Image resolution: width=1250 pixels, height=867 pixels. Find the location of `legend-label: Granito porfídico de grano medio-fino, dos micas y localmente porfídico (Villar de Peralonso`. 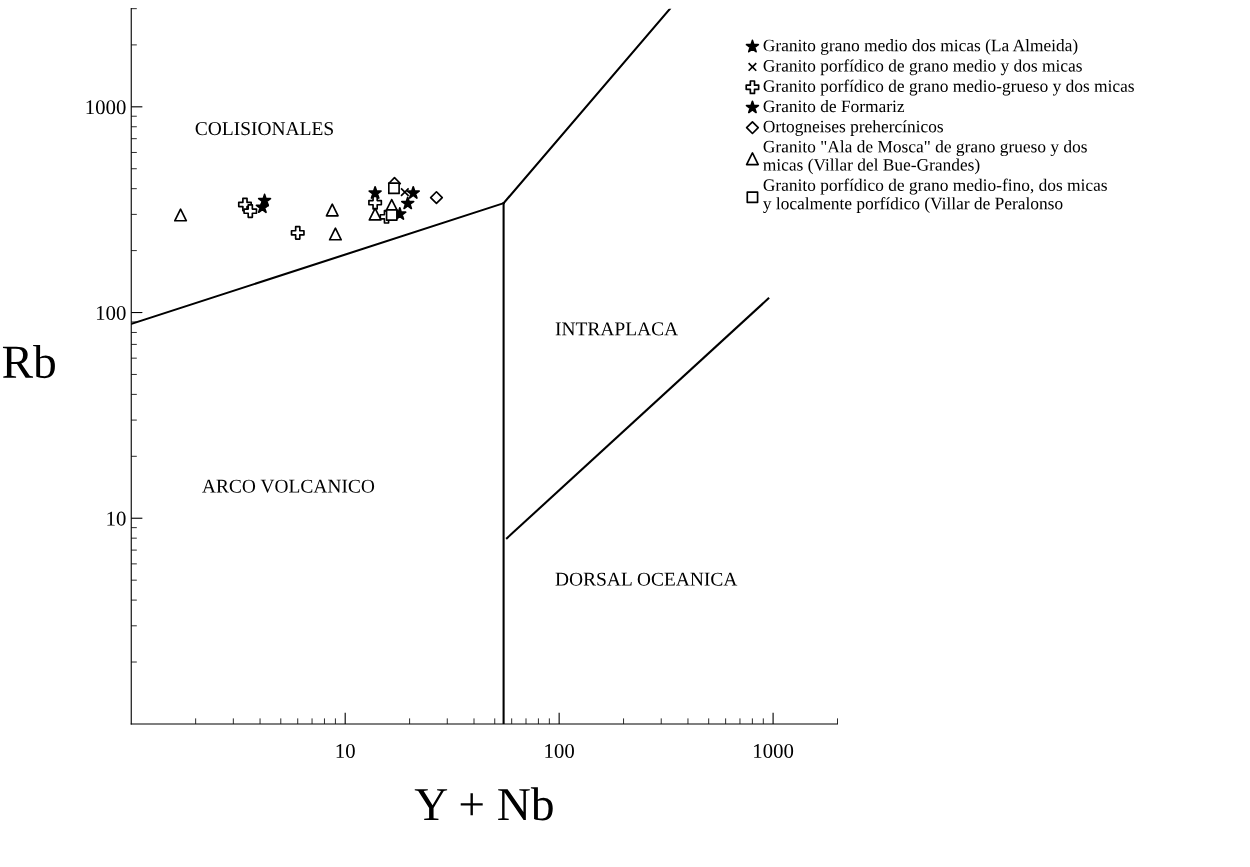

legend-label: Granito porfídico de grano medio-fino, dos micas y localmente porfídico (Villar de Peralonso is located at coordinates (935, 195).